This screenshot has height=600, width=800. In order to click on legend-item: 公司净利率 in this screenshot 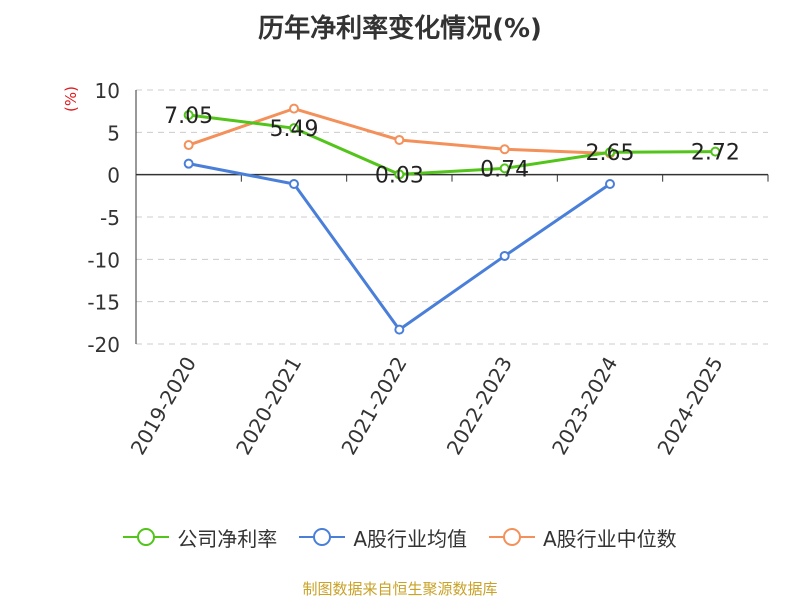, I will do `click(200, 537)`.